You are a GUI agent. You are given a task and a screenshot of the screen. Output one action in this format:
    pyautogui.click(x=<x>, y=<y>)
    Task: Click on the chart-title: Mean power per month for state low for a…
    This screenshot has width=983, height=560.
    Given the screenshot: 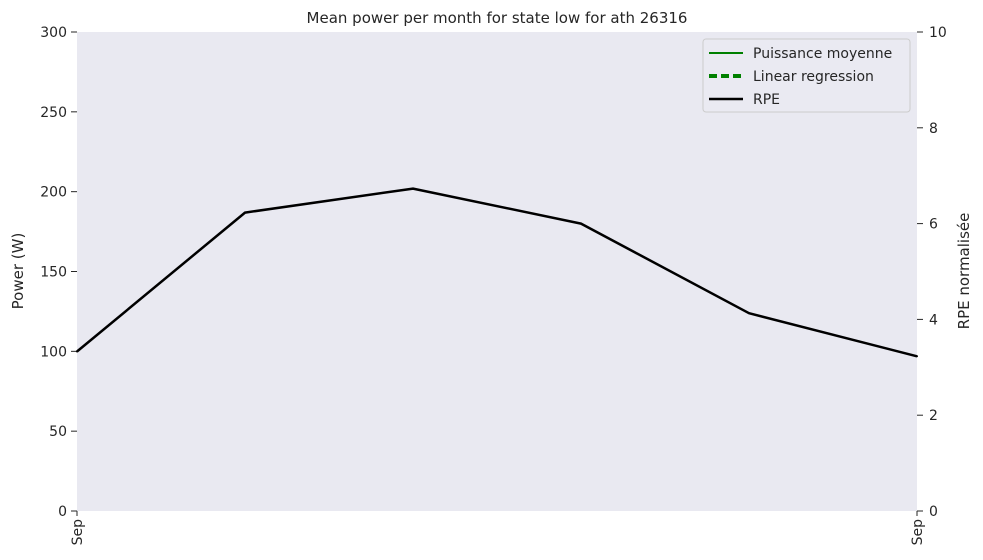 What is the action you would take?
    pyautogui.click(x=497, y=18)
    